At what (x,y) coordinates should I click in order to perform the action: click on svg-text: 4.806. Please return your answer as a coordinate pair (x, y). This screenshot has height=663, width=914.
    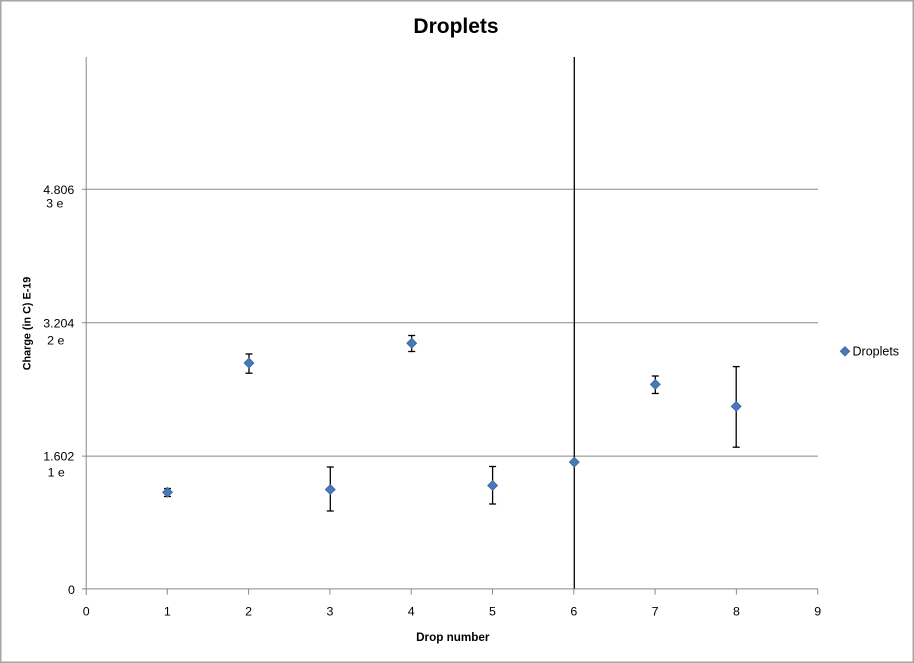
    Looking at the image, I should click on (58, 190).